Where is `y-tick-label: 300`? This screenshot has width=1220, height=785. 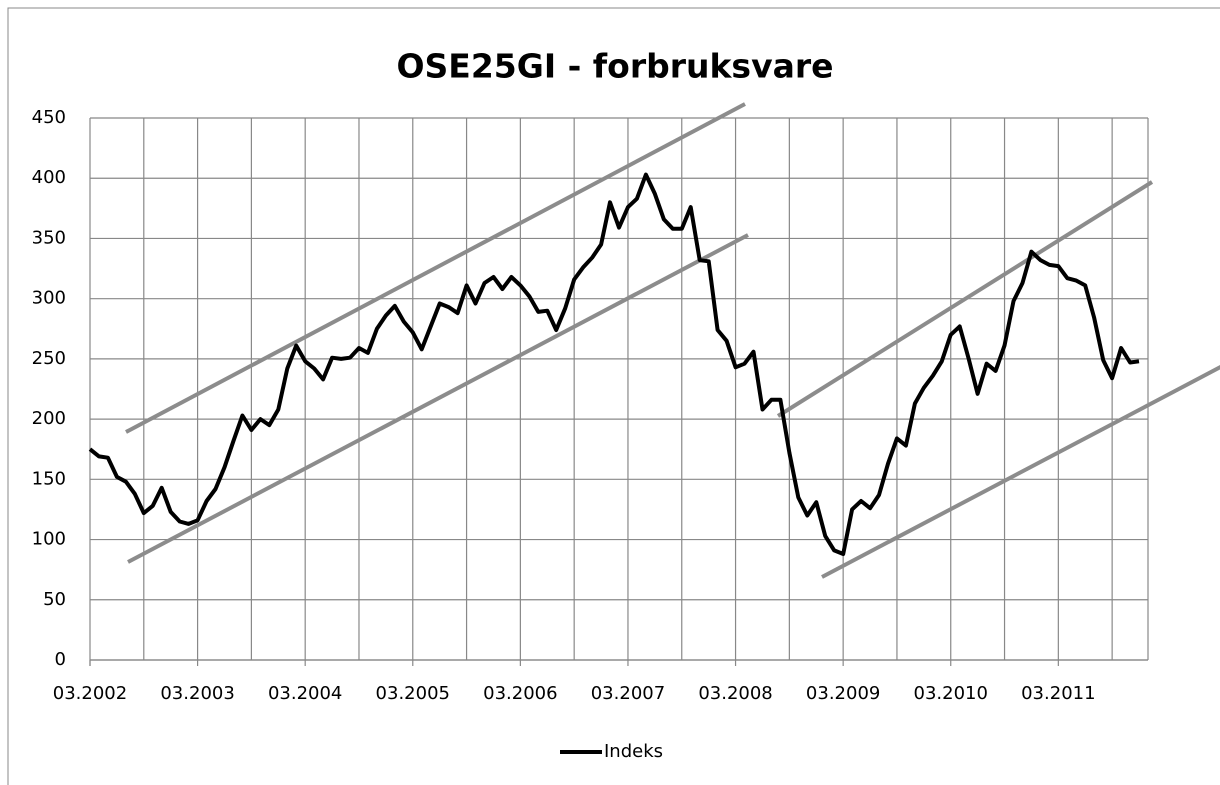
y-tick-label: 300 is located at coordinates (49, 298).